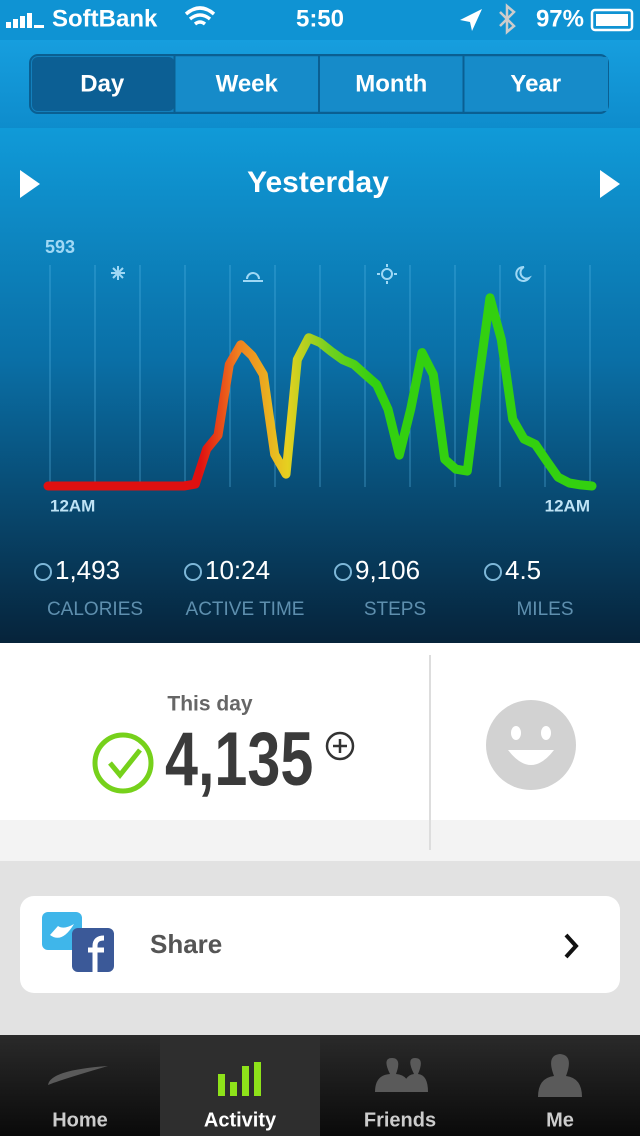  I want to click on bluetooth-icon, so click(507, 19).